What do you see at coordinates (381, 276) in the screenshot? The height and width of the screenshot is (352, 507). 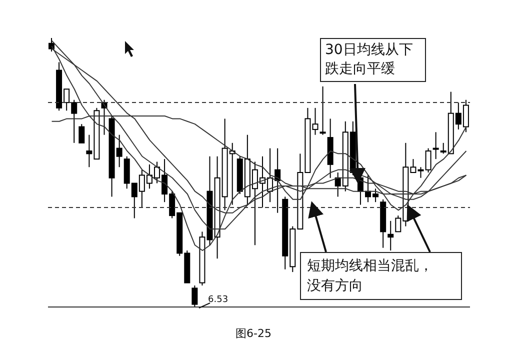 I see `callout-box: 短期均线相当混乱，没有方向` at bounding box center [381, 276].